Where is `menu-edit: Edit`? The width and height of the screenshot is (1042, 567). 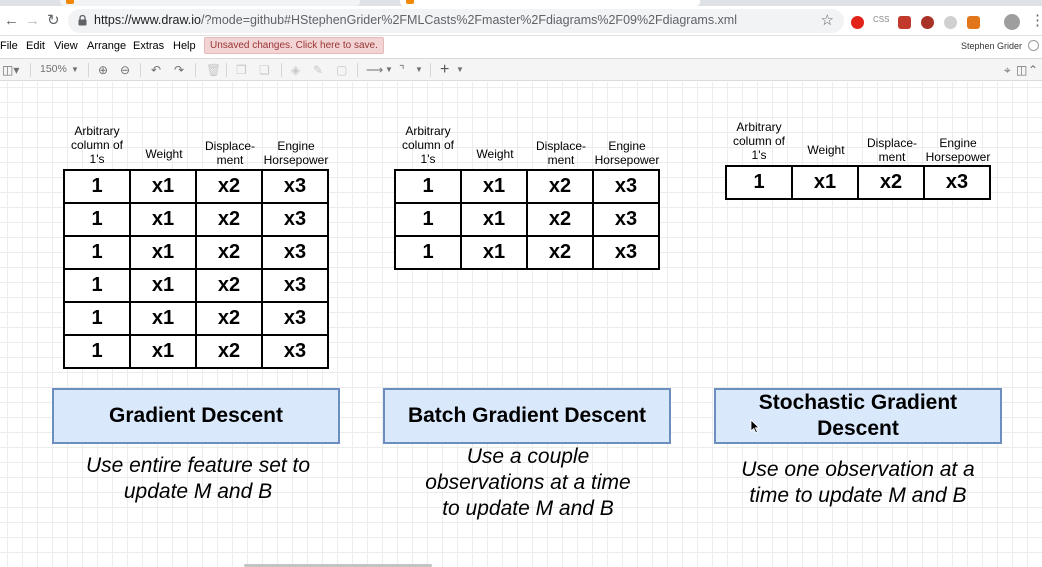
menu-edit: Edit is located at coordinates (35, 46).